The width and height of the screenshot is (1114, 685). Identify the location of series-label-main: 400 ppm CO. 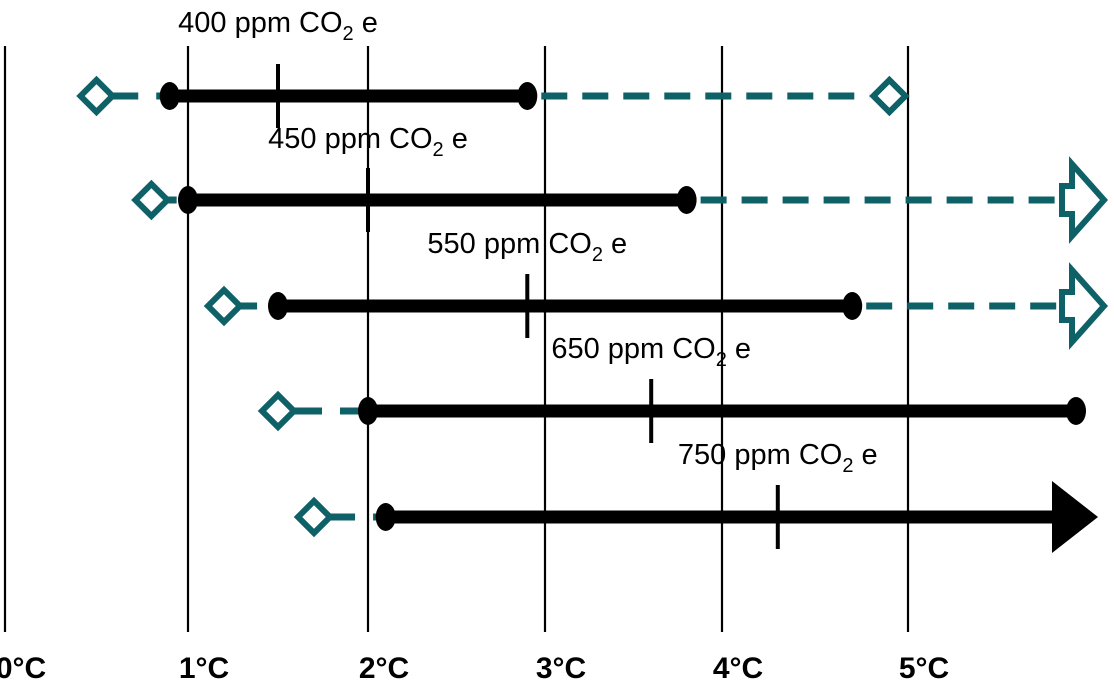
(260, 23).